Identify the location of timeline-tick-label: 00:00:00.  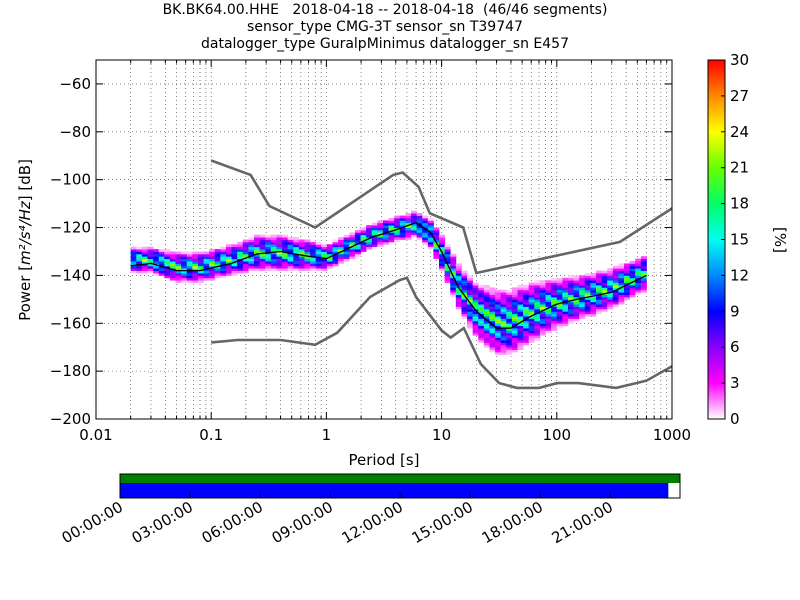
(92, 522).